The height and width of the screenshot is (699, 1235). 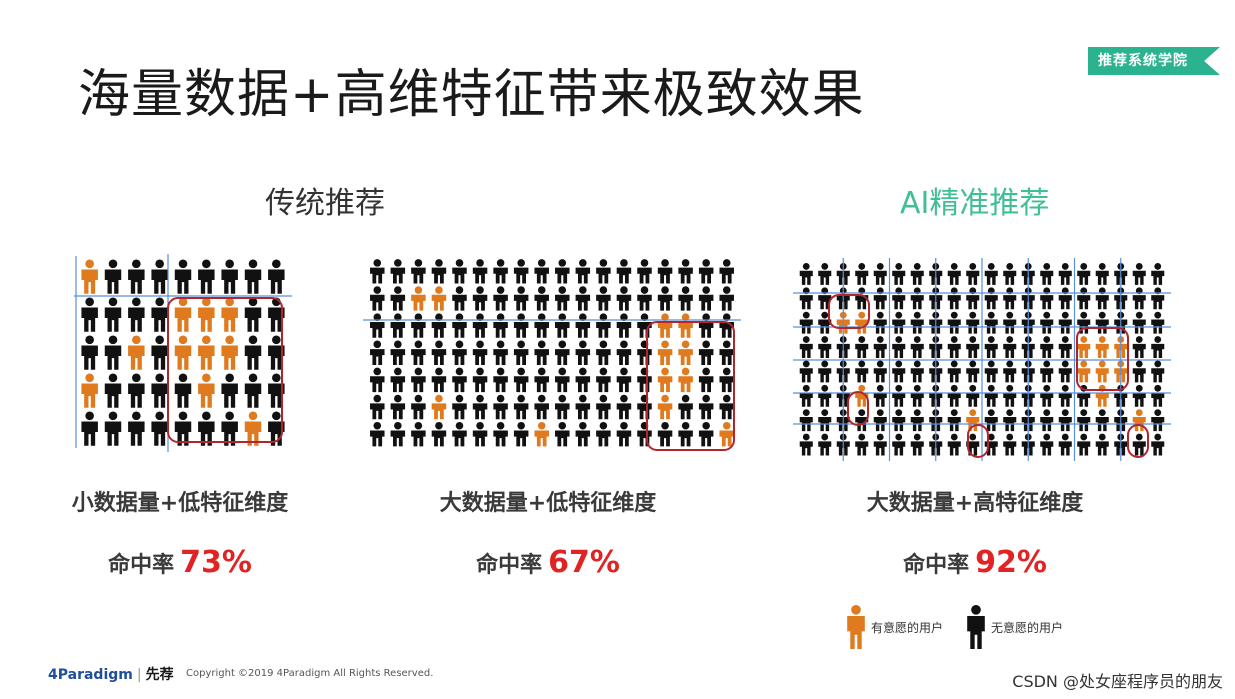 What do you see at coordinates (471, 95) in the screenshot?
I see `page-title: 海量数据+高维特征带来极致效果` at bounding box center [471, 95].